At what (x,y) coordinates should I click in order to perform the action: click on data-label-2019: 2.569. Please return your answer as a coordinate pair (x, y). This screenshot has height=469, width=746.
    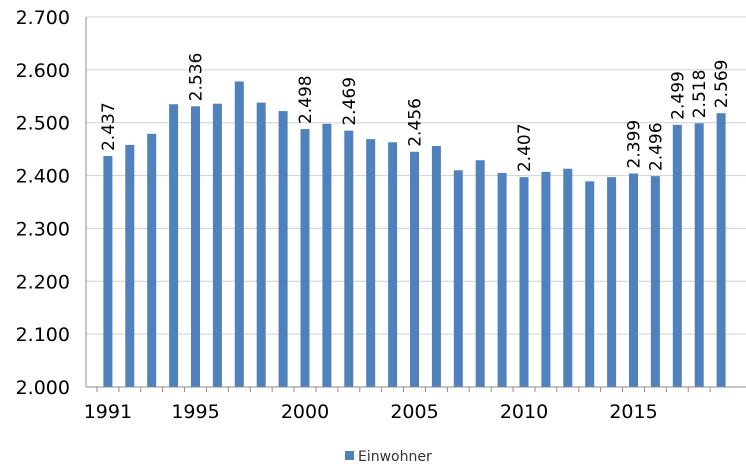
    Looking at the image, I should click on (722, 84).